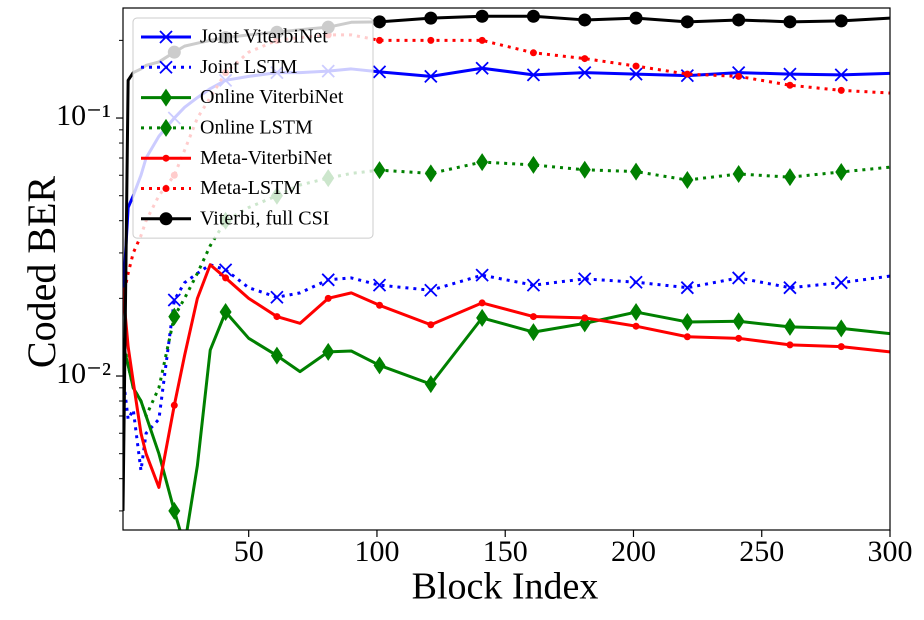  I want to click on legend-label: Online ViterbiNet, so click(272, 97).